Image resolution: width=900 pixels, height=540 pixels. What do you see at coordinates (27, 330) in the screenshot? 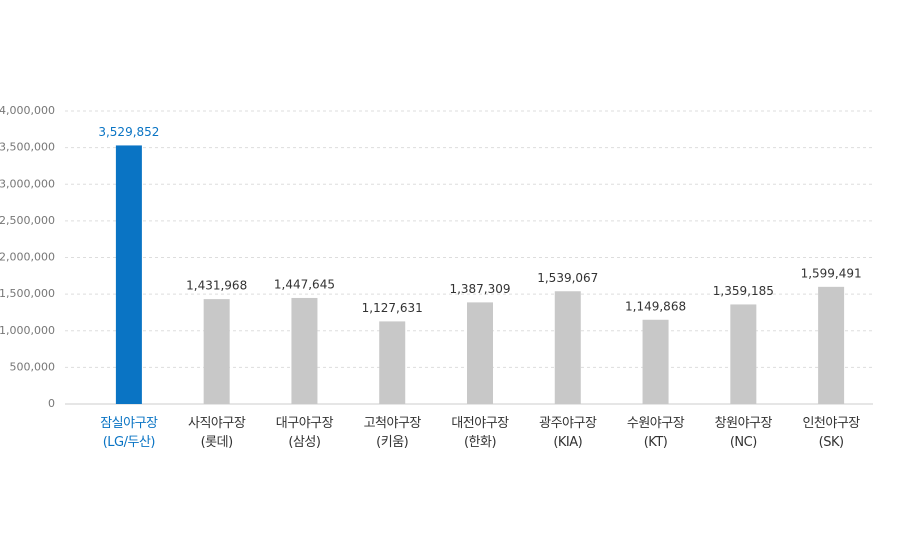
I see `y-tick-label: 1,000,000` at bounding box center [27, 330].